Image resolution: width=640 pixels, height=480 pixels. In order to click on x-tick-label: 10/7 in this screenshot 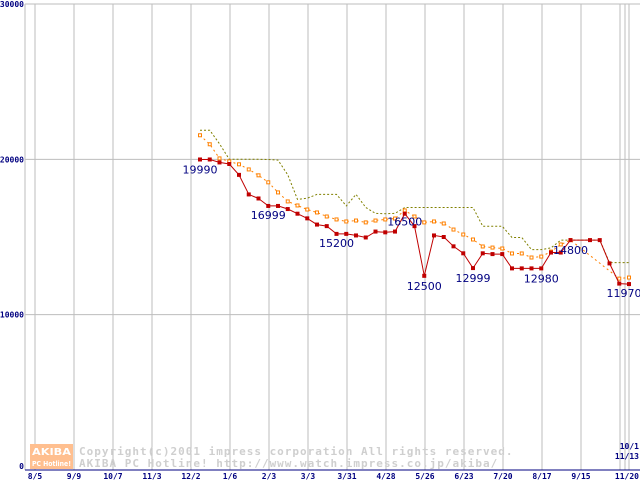, I will do `click(112, 476)`.